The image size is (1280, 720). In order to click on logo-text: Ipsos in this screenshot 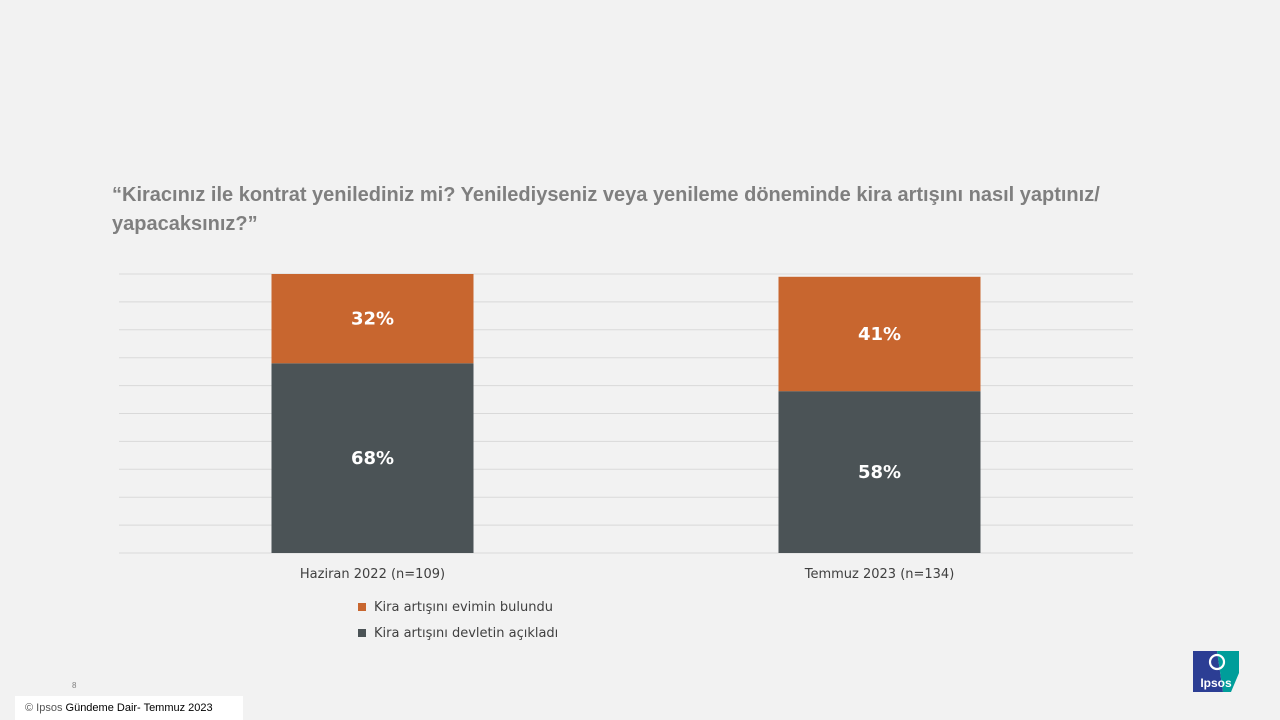, I will do `click(1216, 683)`.